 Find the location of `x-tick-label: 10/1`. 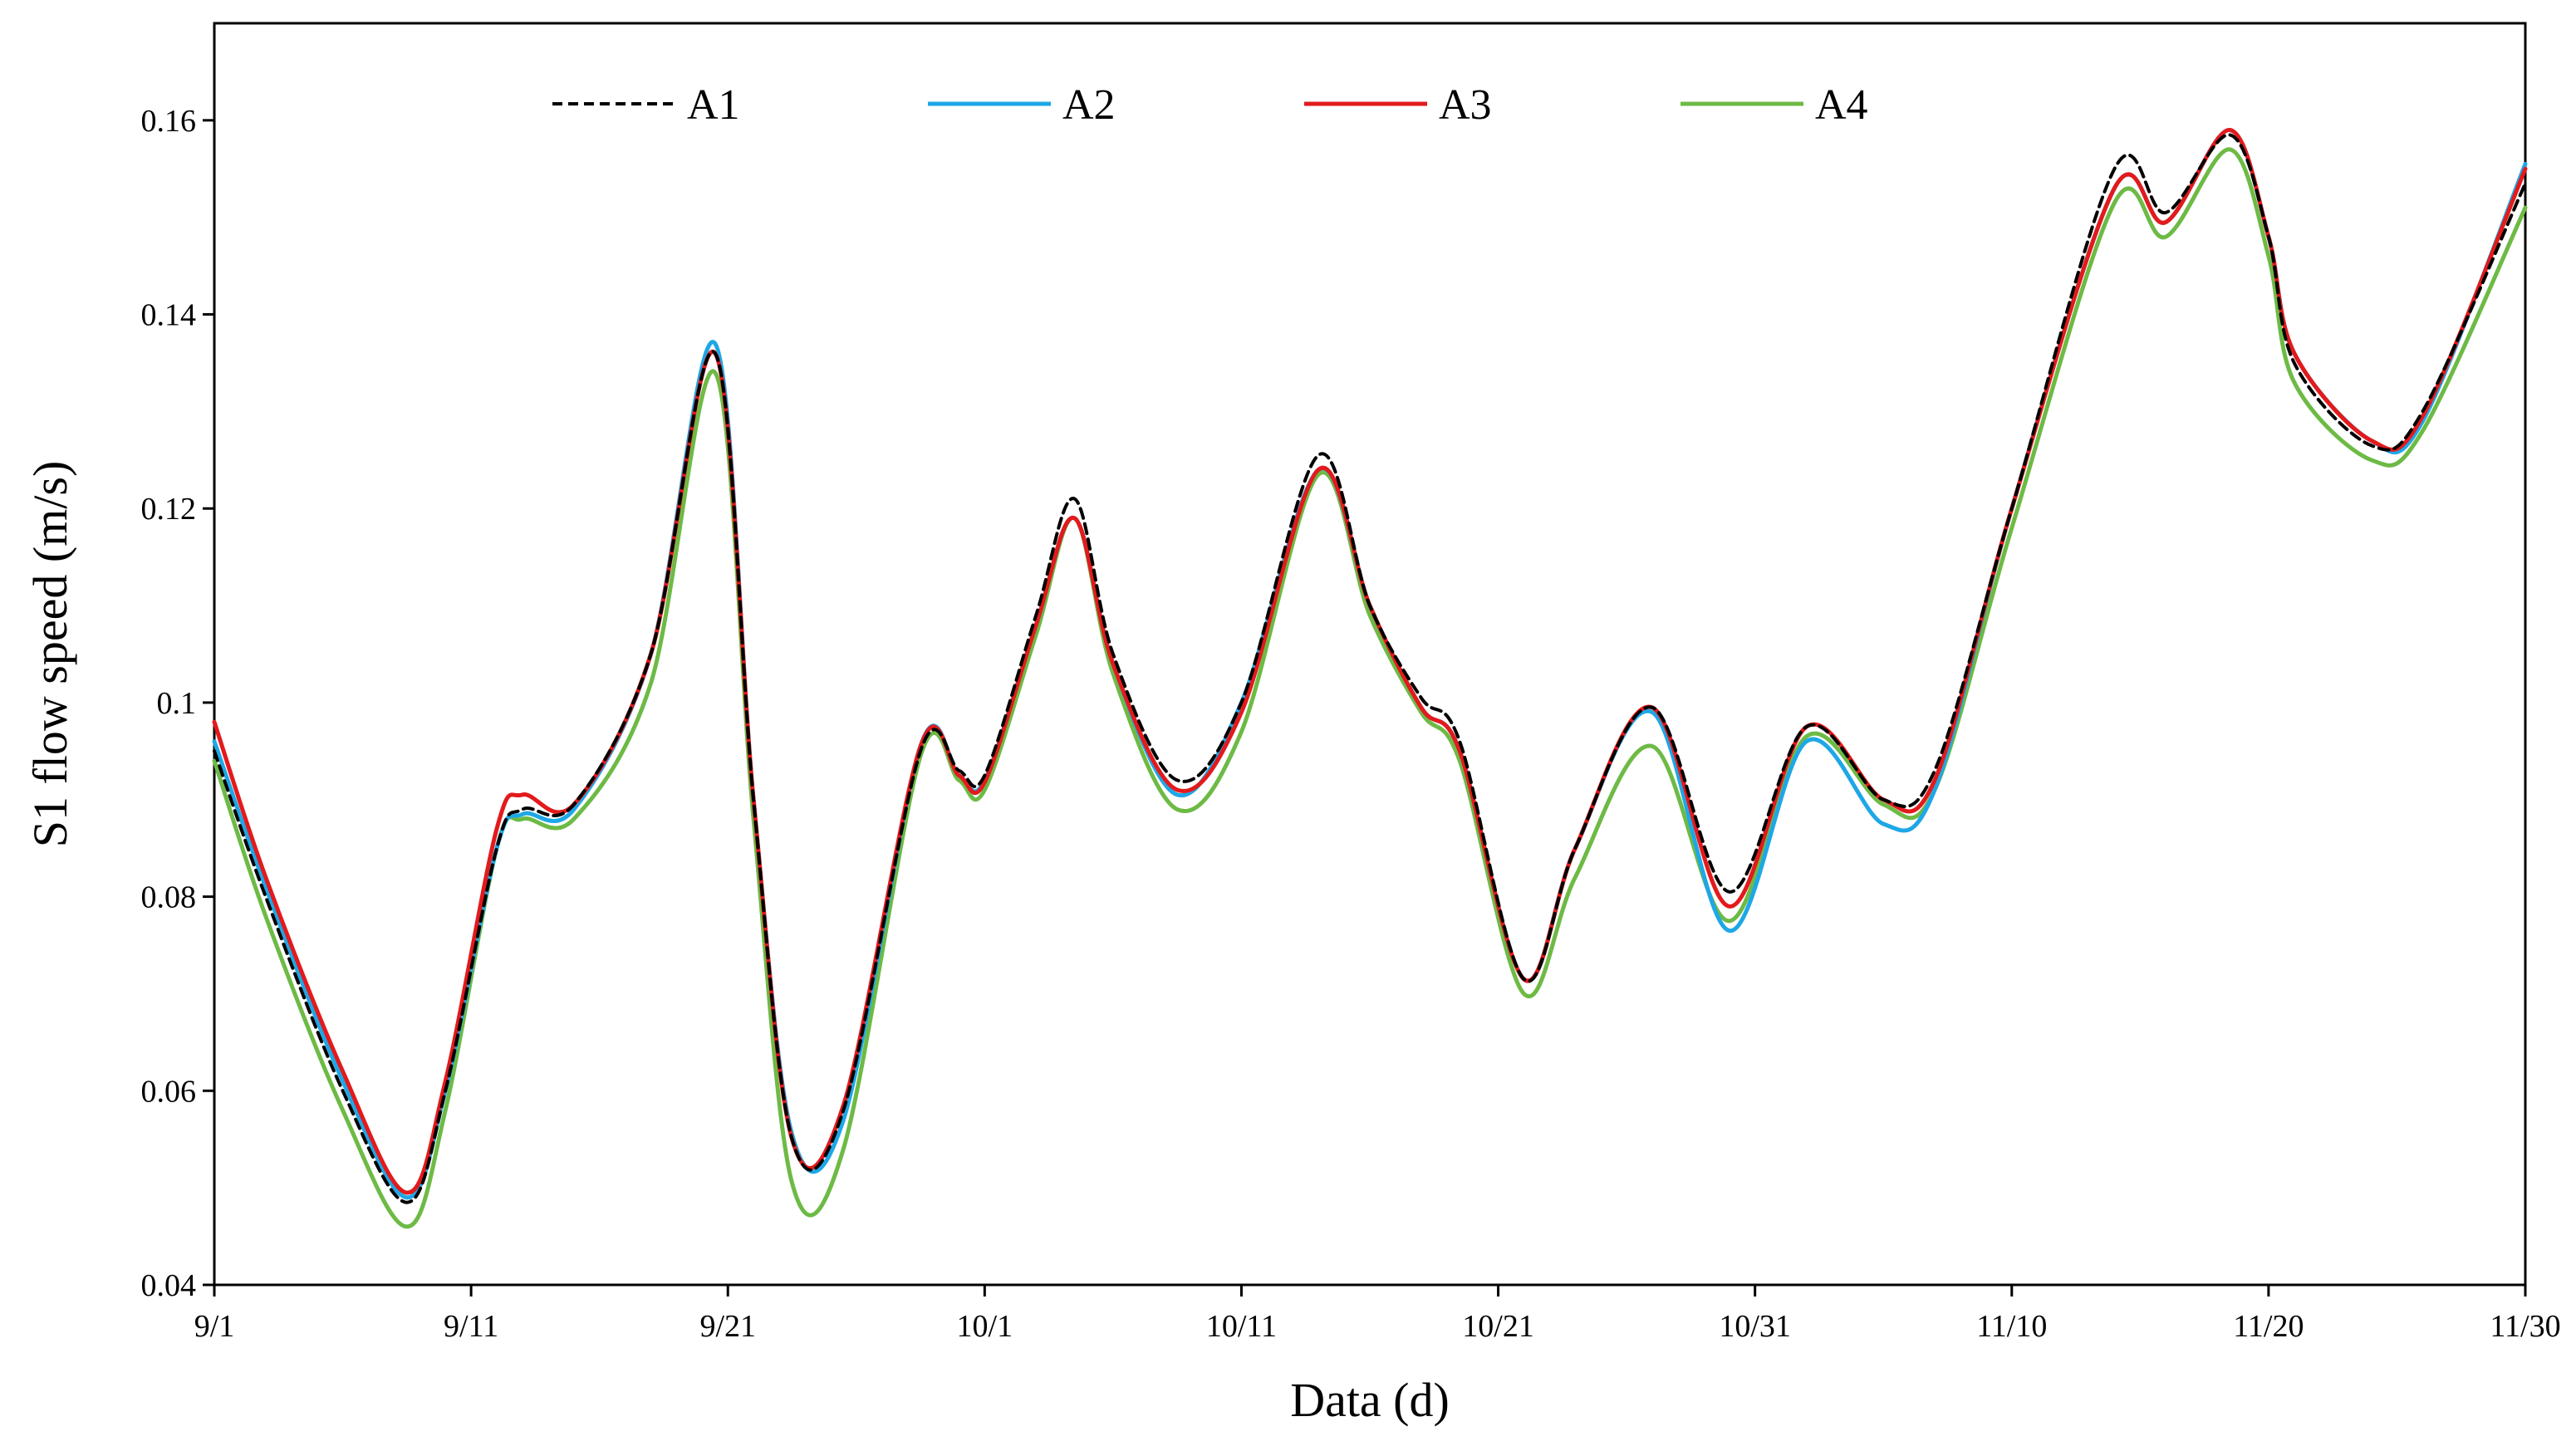

x-tick-label: 10/1 is located at coordinates (985, 1326).